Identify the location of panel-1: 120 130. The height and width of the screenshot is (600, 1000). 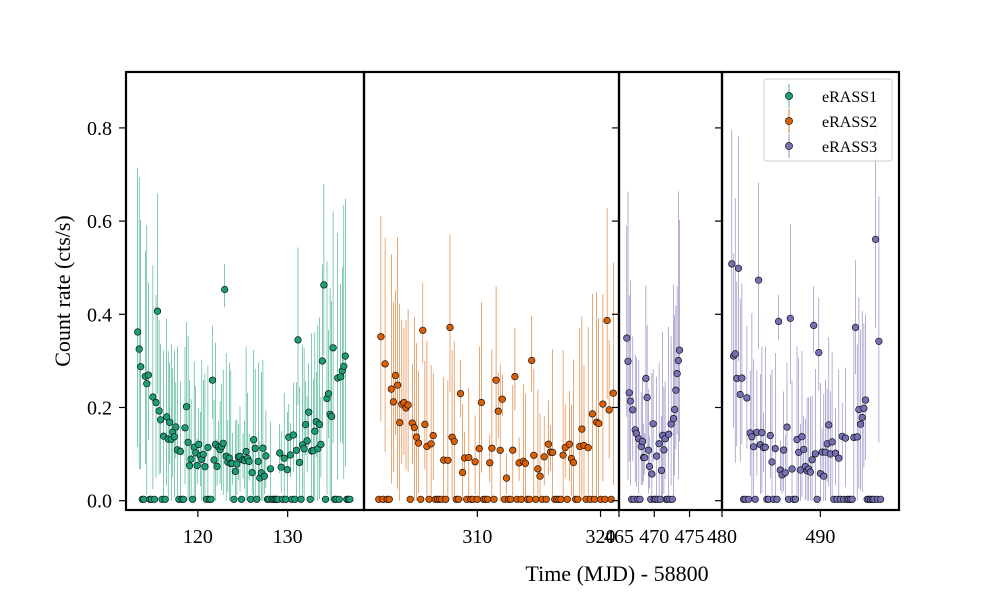
(244, 357).